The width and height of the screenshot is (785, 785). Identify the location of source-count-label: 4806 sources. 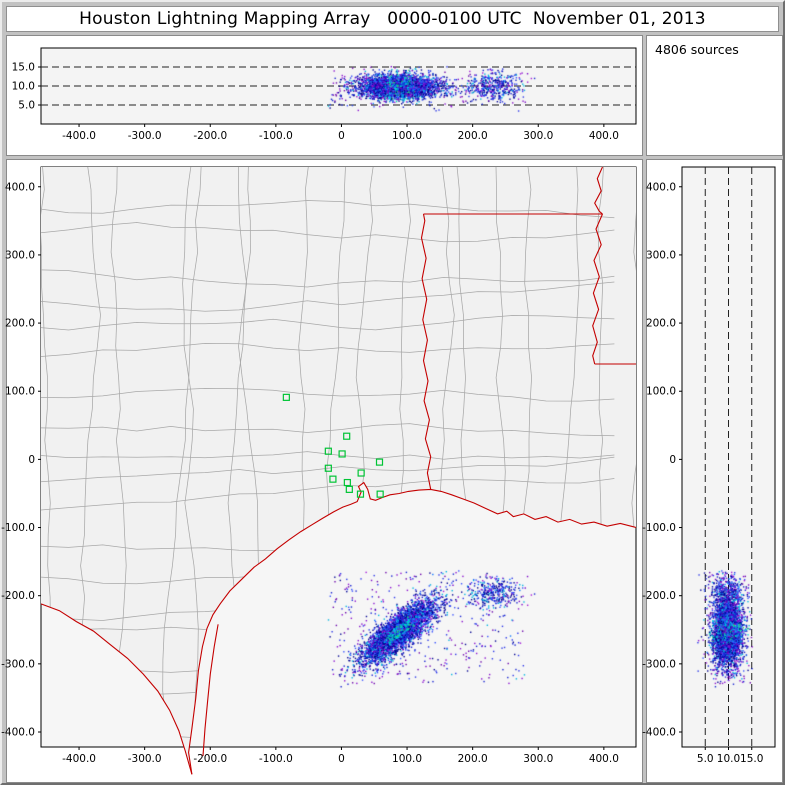
(697, 49).